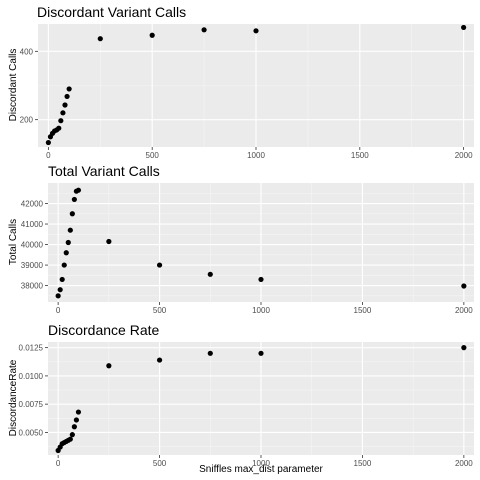 The height and width of the screenshot is (480, 480). I want to click on y-tick-label: 0.0125, so click(31, 348).